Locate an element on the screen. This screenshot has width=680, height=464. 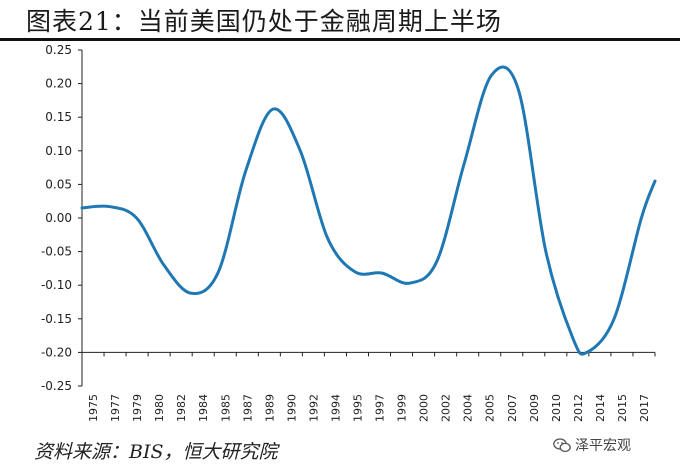
x-tick-label: 2005 is located at coordinates (490, 408).